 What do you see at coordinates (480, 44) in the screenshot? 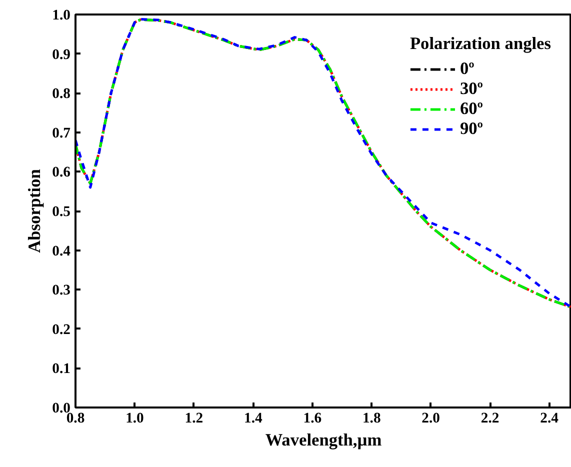
I see `legend-title: Polarization angles` at bounding box center [480, 44].